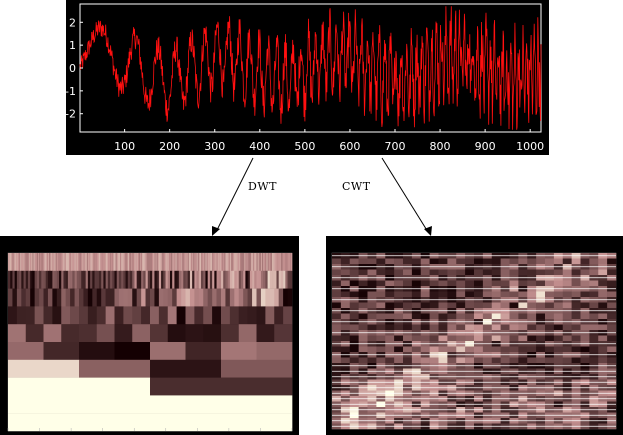 This screenshot has height=435, width=623. What do you see at coordinates (405, 195) in the screenshot?
I see `cwt-arrow` at bounding box center [405, 195].